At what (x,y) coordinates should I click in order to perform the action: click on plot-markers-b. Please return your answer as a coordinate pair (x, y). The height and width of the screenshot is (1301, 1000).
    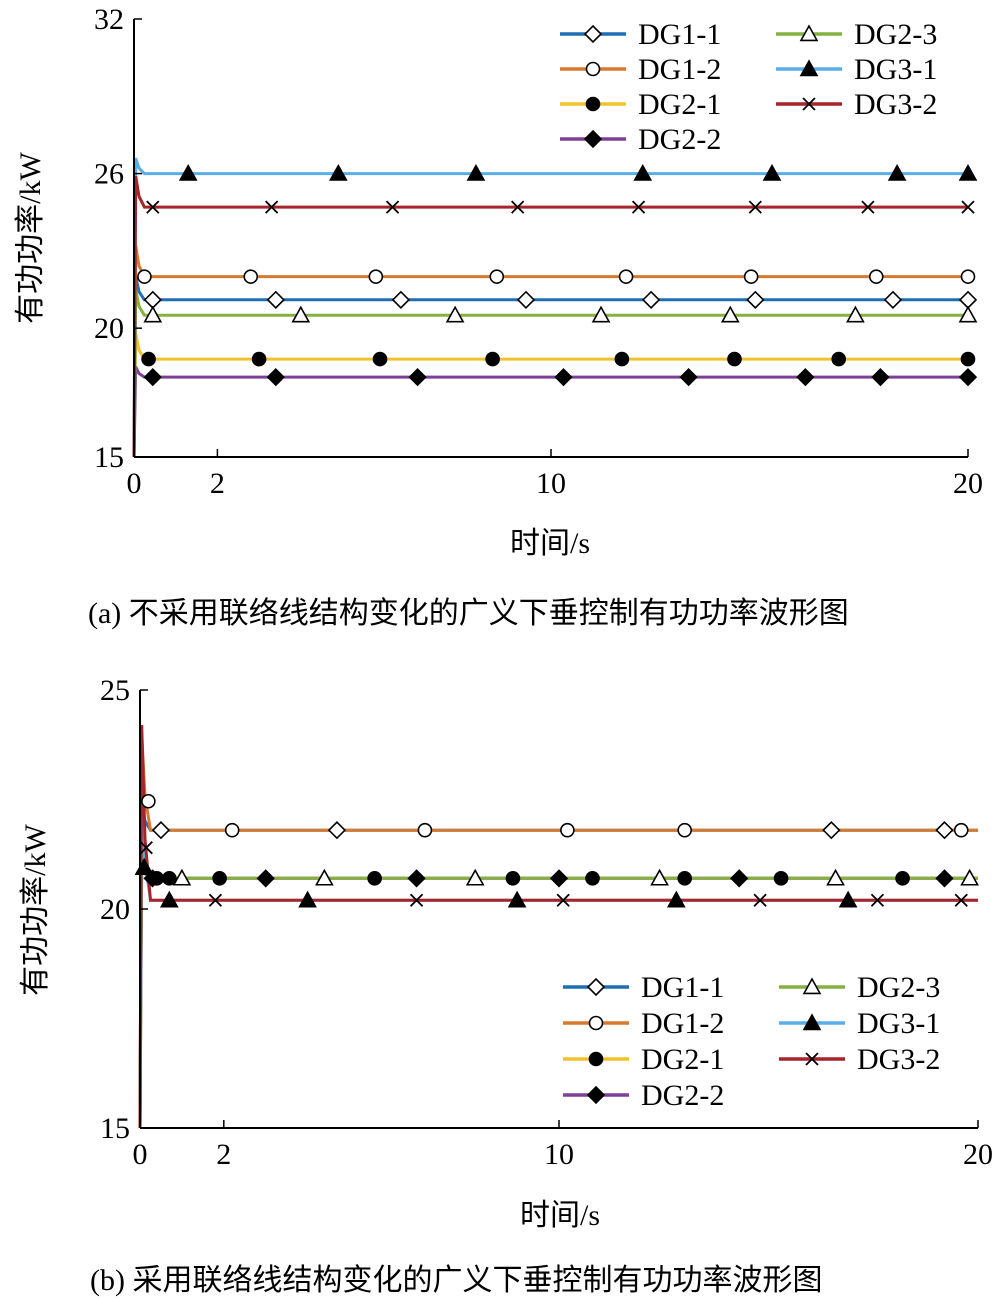
    Looking at the image, I should click on (556, 850).